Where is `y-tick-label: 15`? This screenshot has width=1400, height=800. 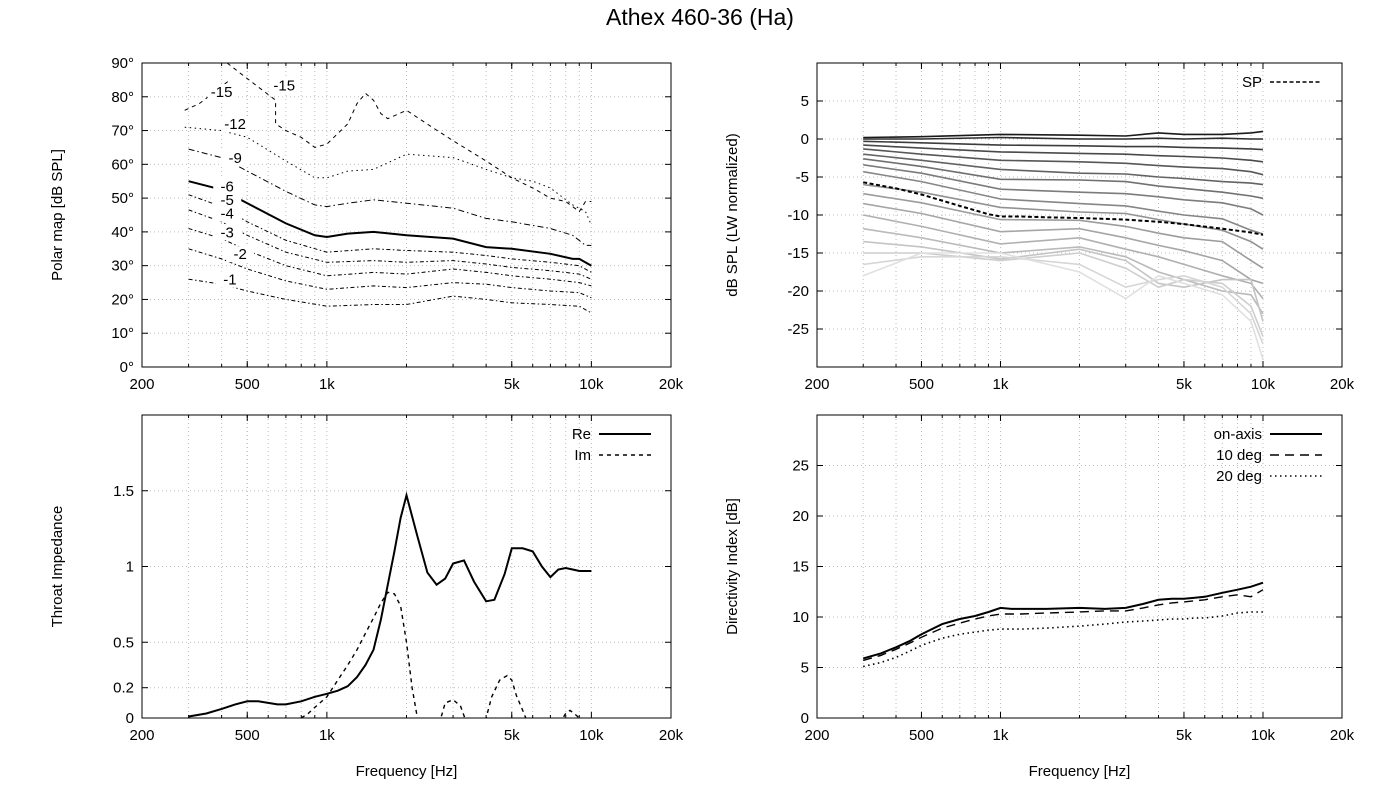
y-tick-label: 15 is located at coordinates (800, 567).